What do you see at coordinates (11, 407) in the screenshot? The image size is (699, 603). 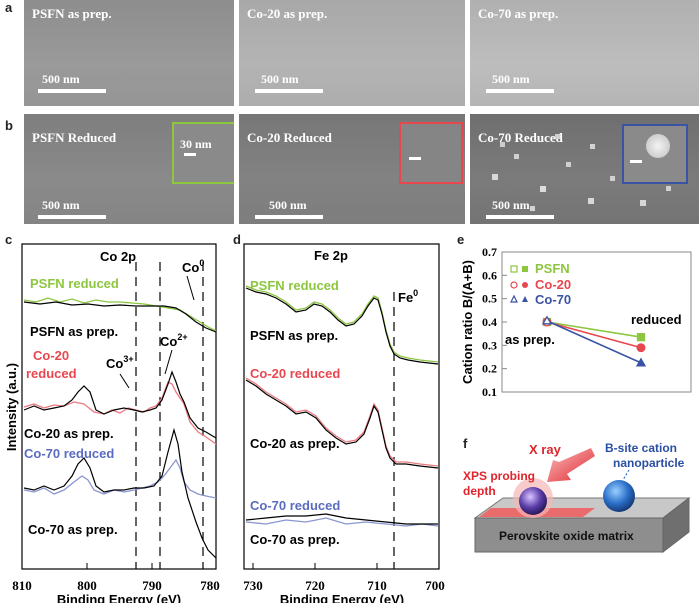 I see `y-axis-label: Intensity (a.u.)` at bounding box center [11, 407].